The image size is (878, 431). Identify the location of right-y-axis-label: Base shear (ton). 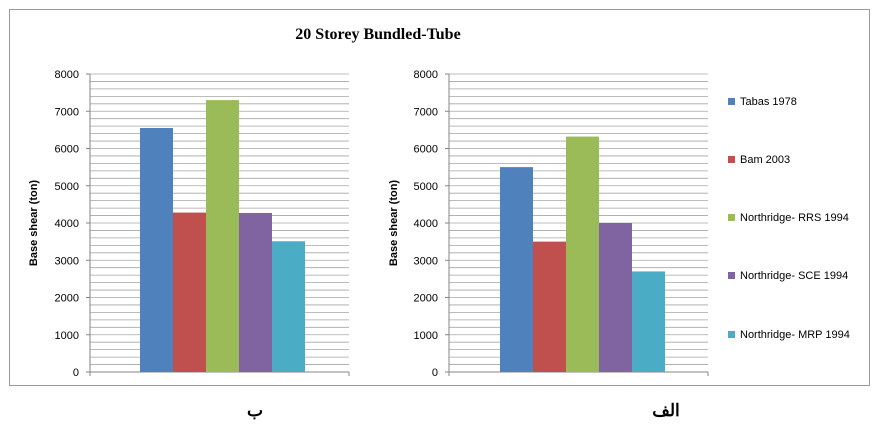
(394, 223).